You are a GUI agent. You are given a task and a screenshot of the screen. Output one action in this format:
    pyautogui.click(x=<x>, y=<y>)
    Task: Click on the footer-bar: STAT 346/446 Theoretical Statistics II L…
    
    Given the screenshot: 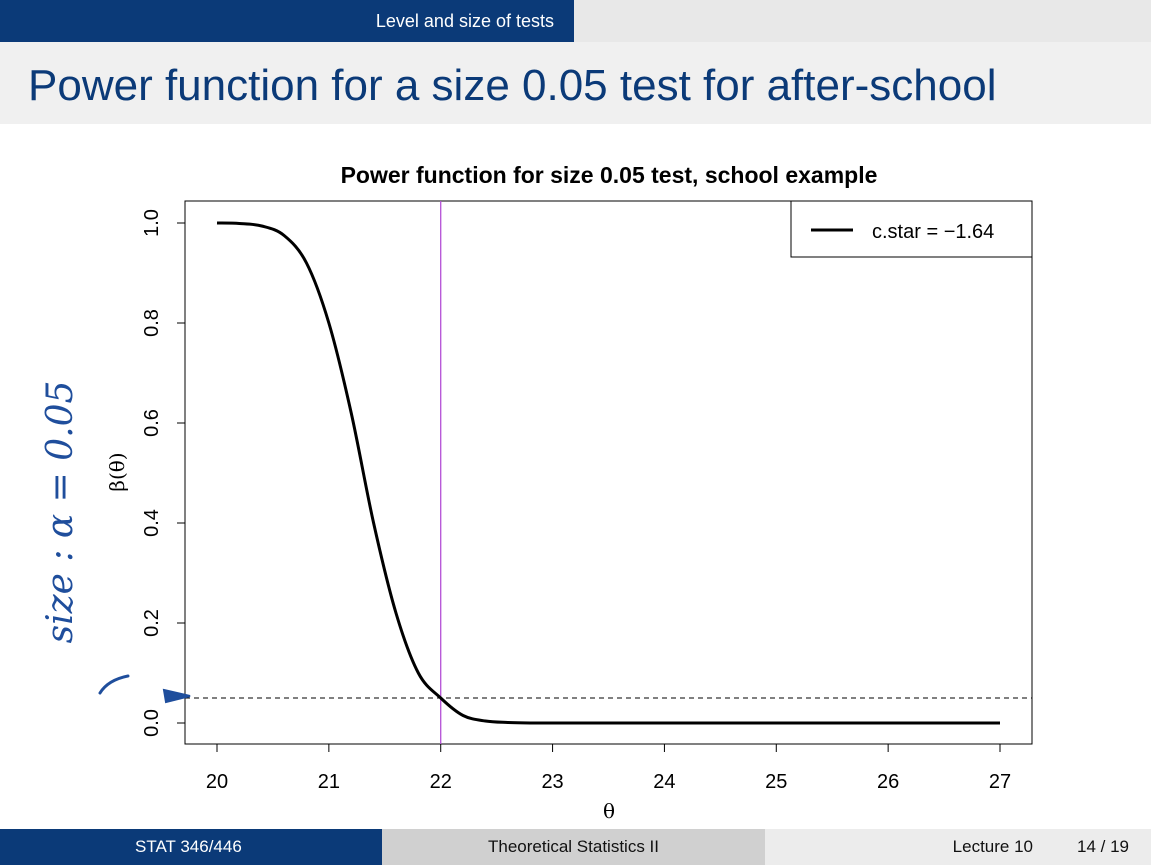 What is the action you would take?
    pyautogui.click(x=575, y=847)
    